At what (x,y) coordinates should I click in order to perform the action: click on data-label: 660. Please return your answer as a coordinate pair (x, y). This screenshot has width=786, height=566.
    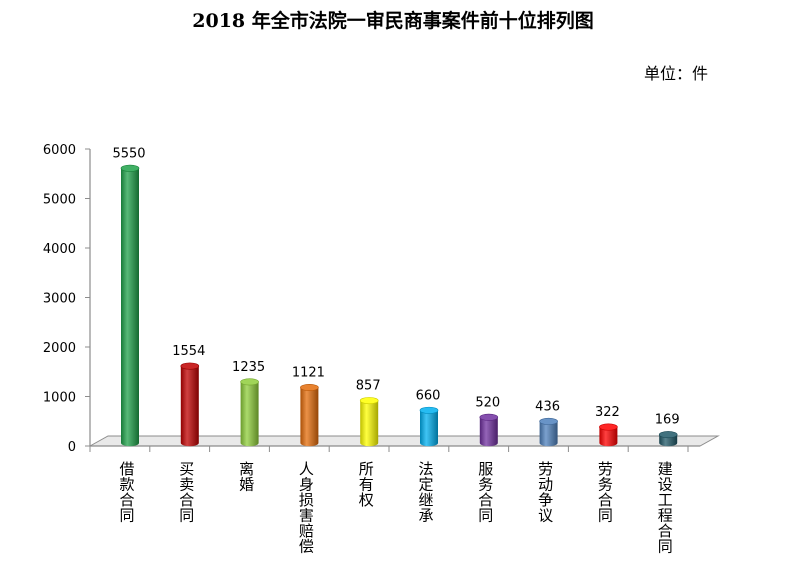
    Looking at the image, I should click on (428, 395).